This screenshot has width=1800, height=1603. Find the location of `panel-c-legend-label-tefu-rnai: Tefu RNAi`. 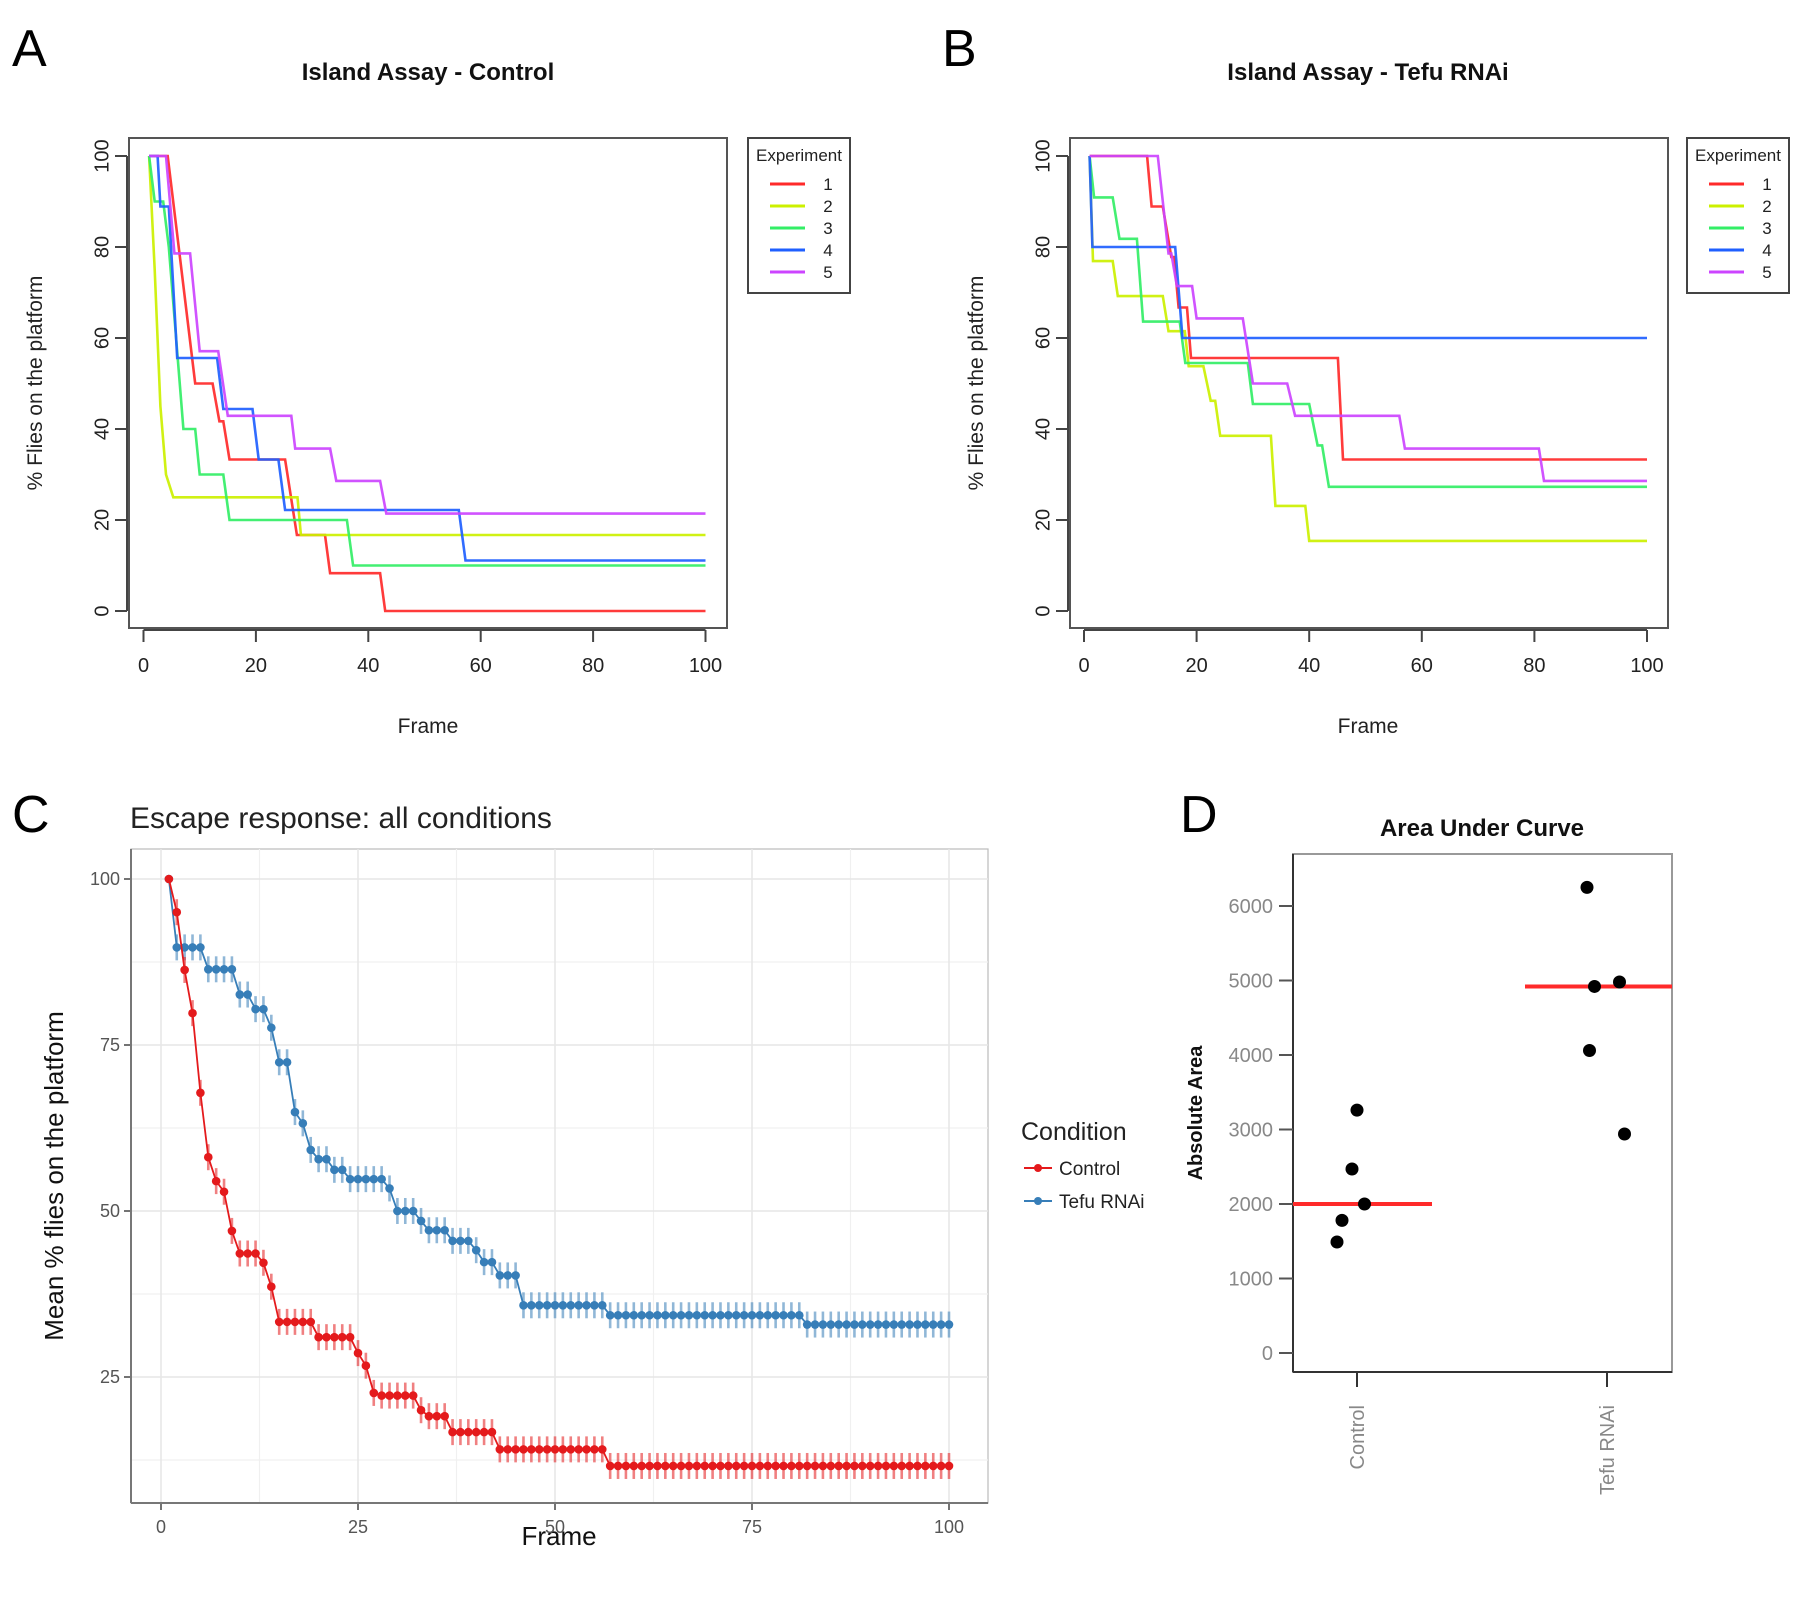

panel-c-legend-label-tefu-rnai: Tefu RNAi is located at coordinates (1102, 1202).